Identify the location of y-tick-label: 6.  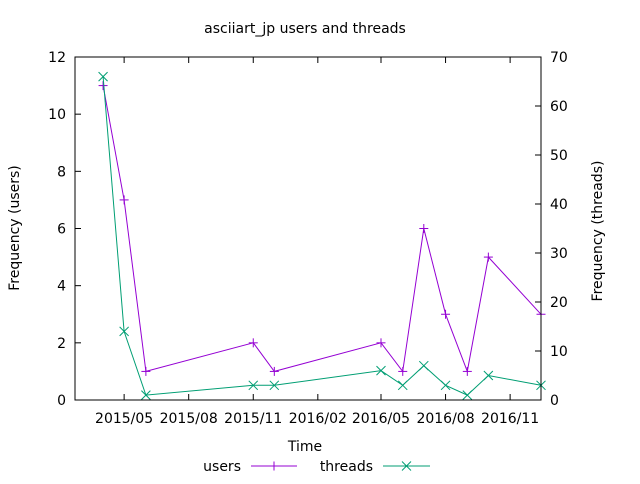
(61, 230).